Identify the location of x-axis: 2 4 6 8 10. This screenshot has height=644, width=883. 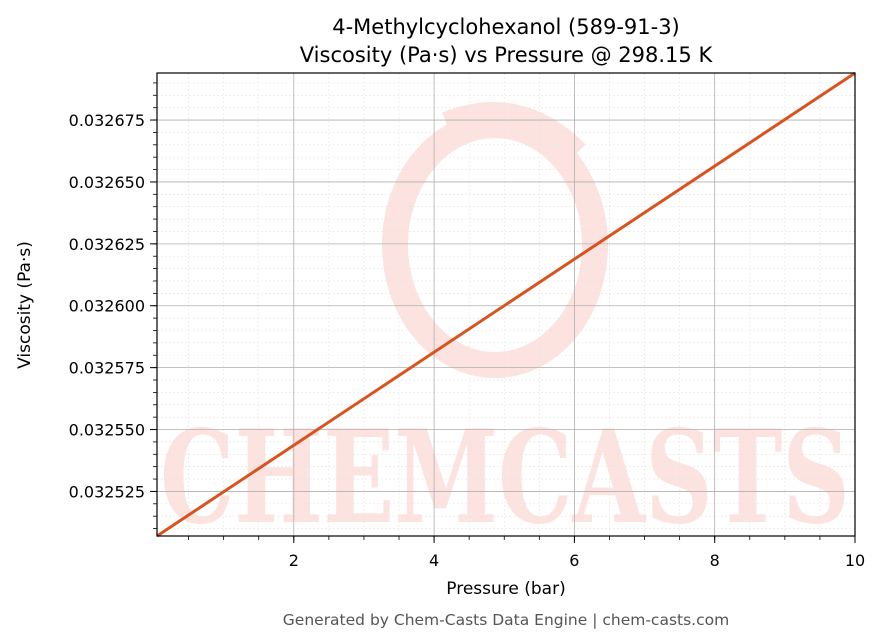
(526, 553).